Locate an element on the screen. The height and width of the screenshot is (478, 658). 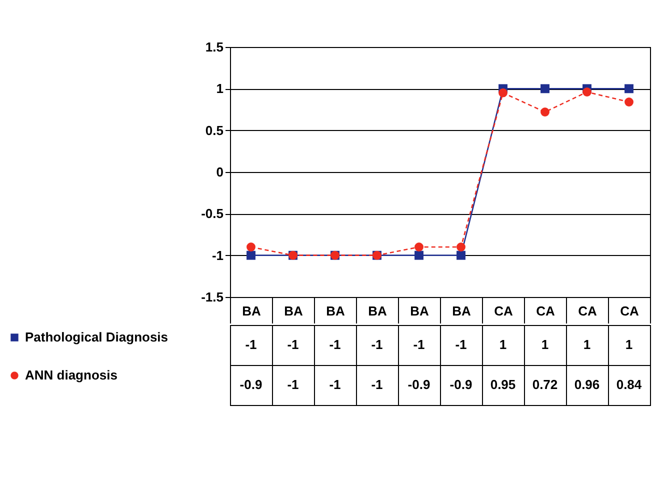
y-tick-label: 0 is located at coordinates (220, 172).